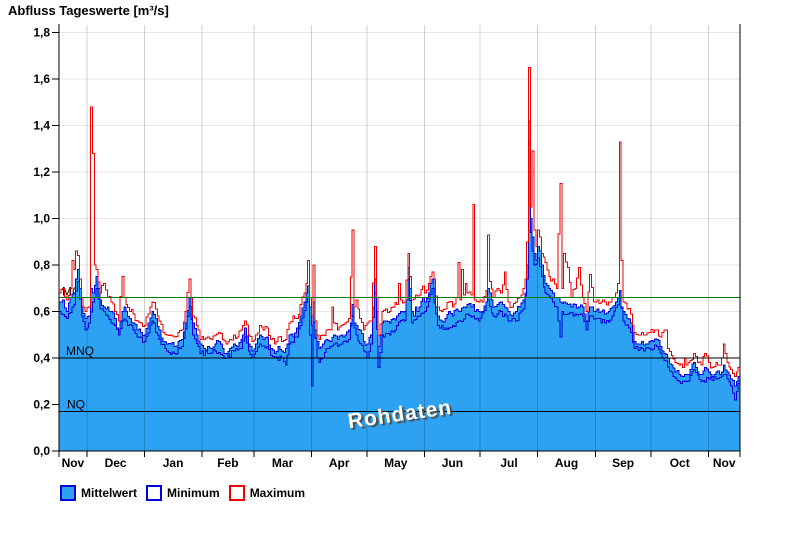 The width and height of the screenshot is (800, 550). I want to click on legend: Mittelwert Minimum Maximum, so click(187, 493).